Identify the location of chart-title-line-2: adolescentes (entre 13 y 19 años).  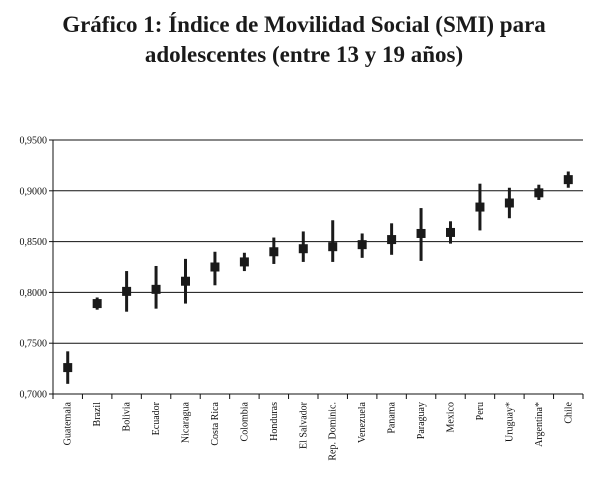
(304, 54).